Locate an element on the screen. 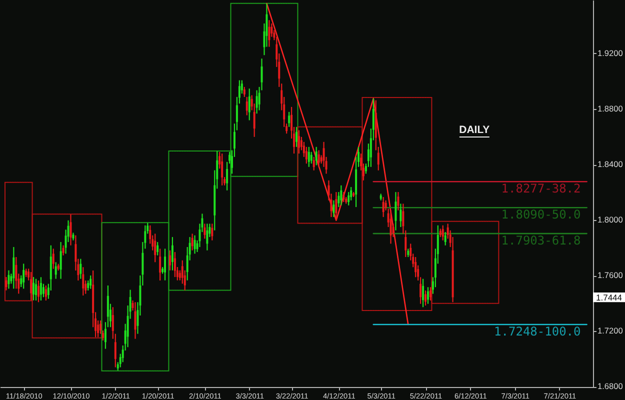 Image resolution: width=625 pixels, height=400 pixels. y-tick-label: 1.9200 is located at coordinates (611, 53).